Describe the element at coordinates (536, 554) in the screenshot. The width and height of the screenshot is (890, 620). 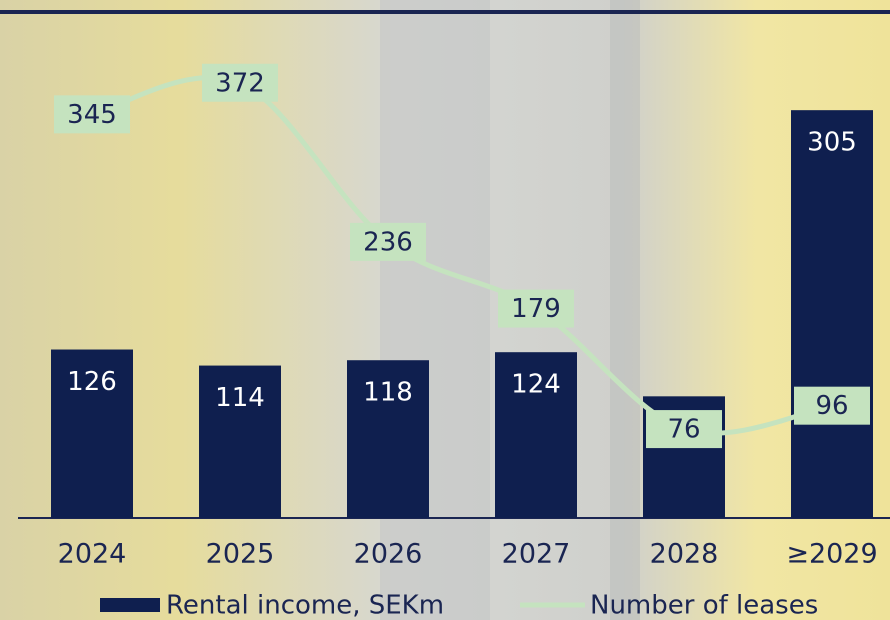
I see `x-tick-label: 2027` at that location.